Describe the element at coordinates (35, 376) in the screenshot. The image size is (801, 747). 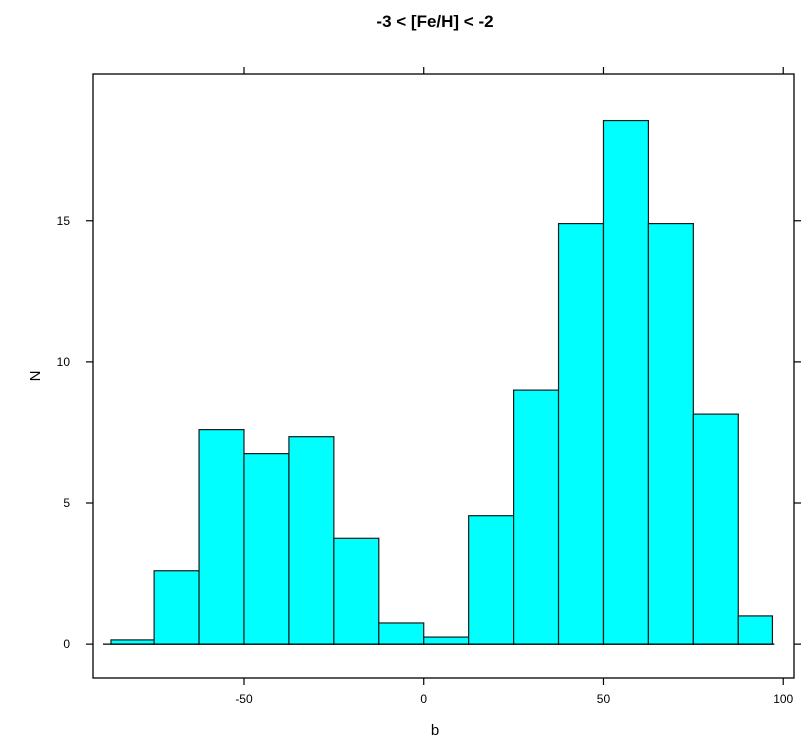
I see `y-axis-label: N` at that location.